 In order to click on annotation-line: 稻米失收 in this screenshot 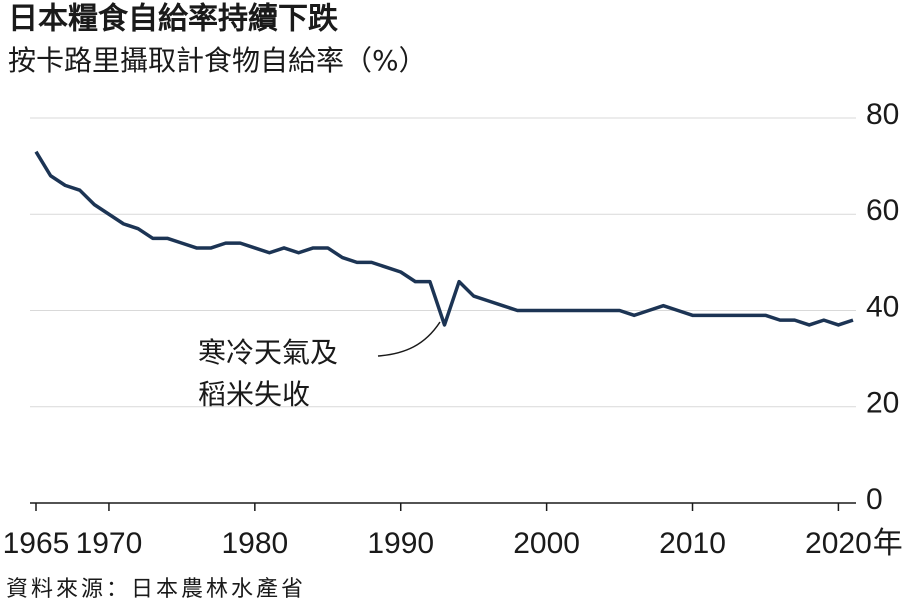, I will do `click(254, 394)`.